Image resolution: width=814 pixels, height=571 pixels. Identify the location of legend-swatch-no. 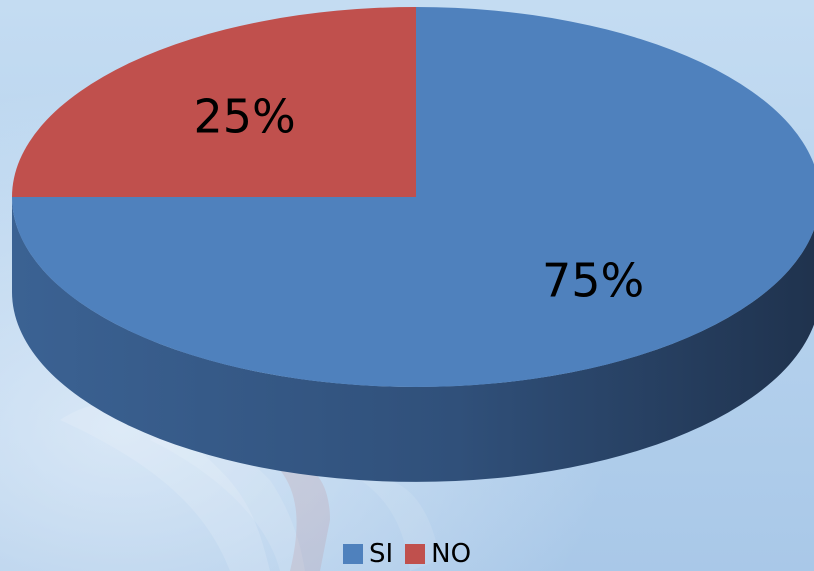
(415, 554).